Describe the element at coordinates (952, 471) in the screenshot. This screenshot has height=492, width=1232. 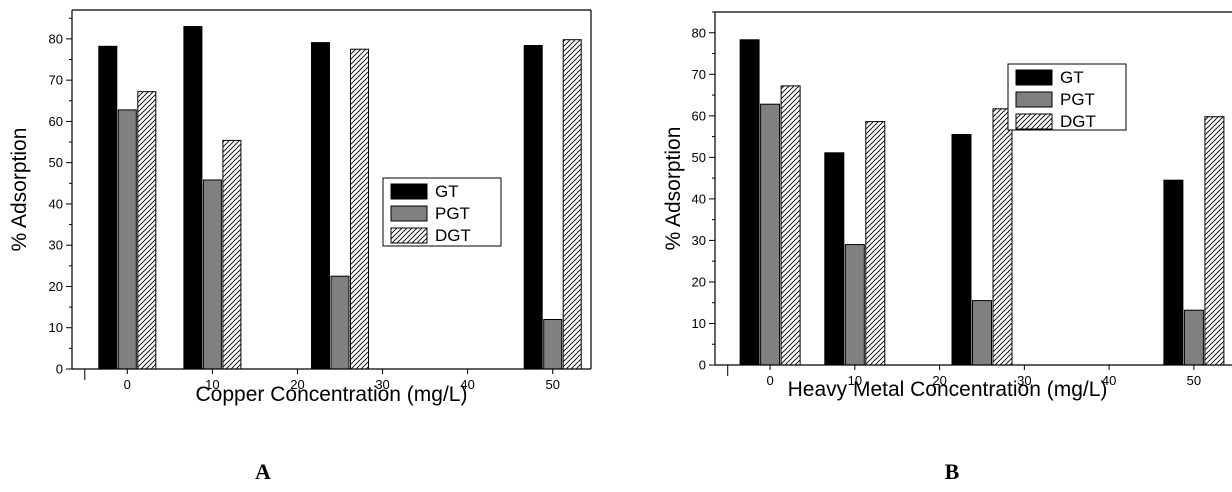
I see `panel-label: B` at that location.